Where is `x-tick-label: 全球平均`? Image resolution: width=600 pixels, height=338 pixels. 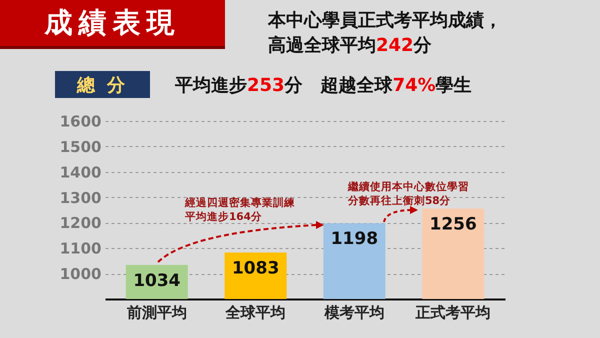 x-tick-label: 全球平均 is located at coordinates (255, 313).